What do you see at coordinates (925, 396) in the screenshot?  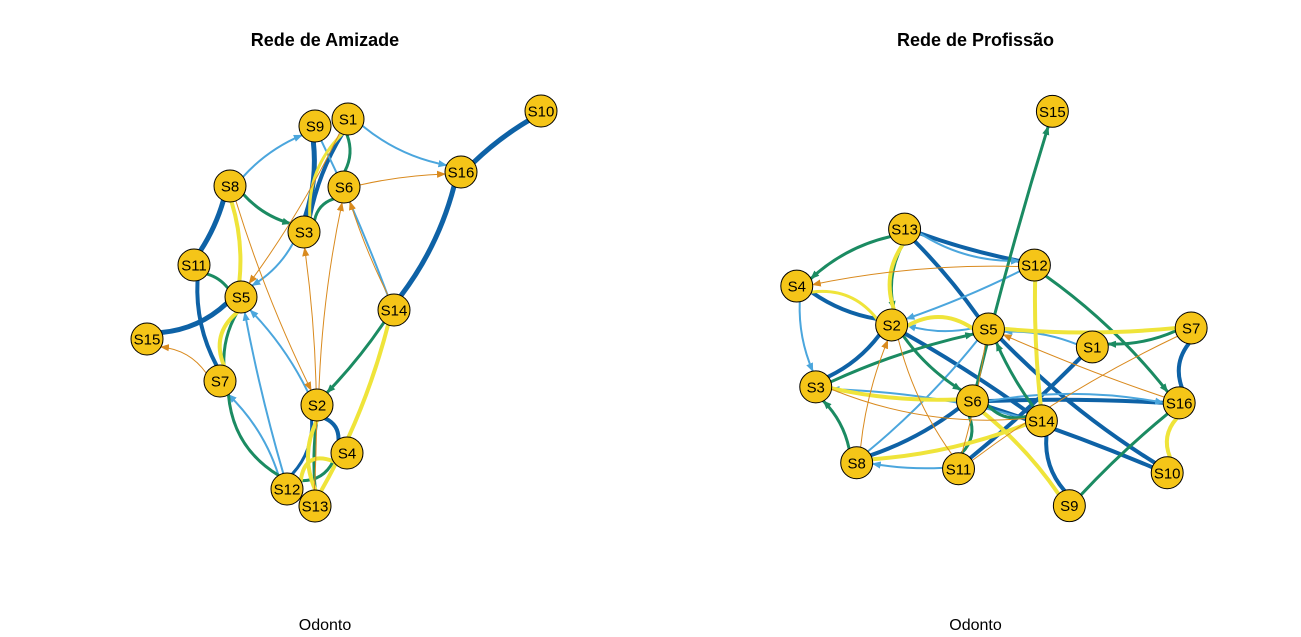 I see `edge-s2-s11` at bounding box center [925, 396].